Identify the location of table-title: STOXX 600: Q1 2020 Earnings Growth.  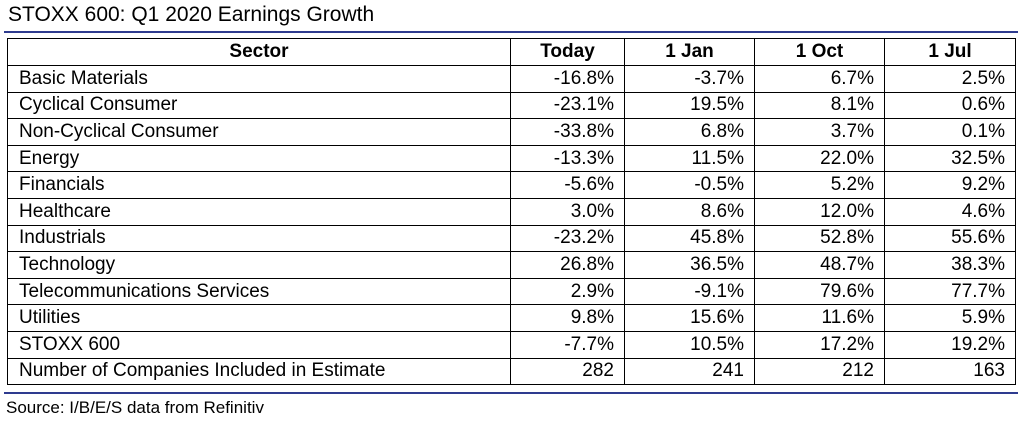
(191, 14).